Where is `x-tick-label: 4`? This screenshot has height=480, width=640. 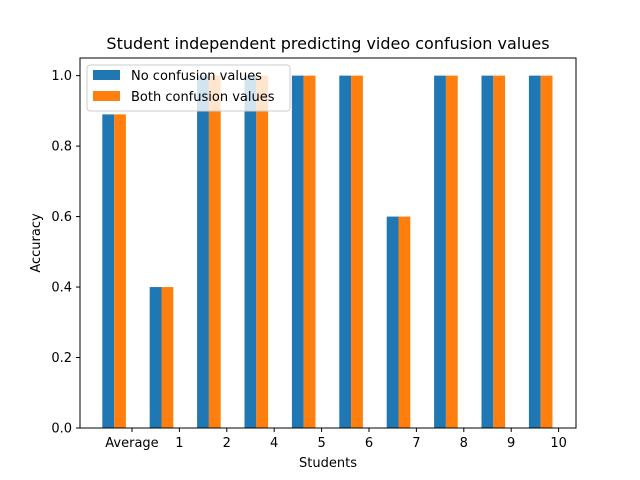 x-tick-label: 4 is located at coordinates (274, 443).